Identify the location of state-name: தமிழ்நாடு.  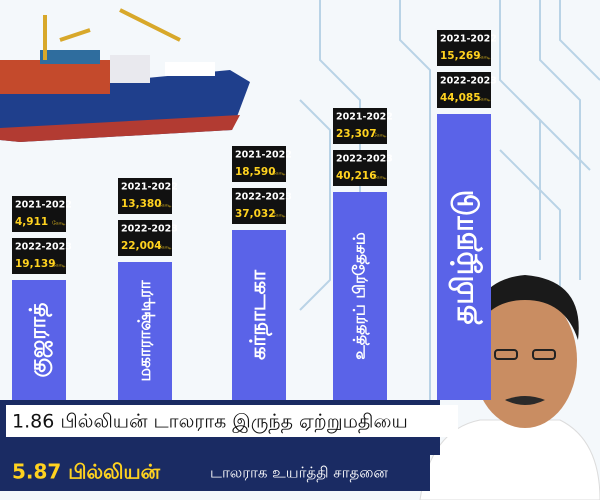
(465, 257).